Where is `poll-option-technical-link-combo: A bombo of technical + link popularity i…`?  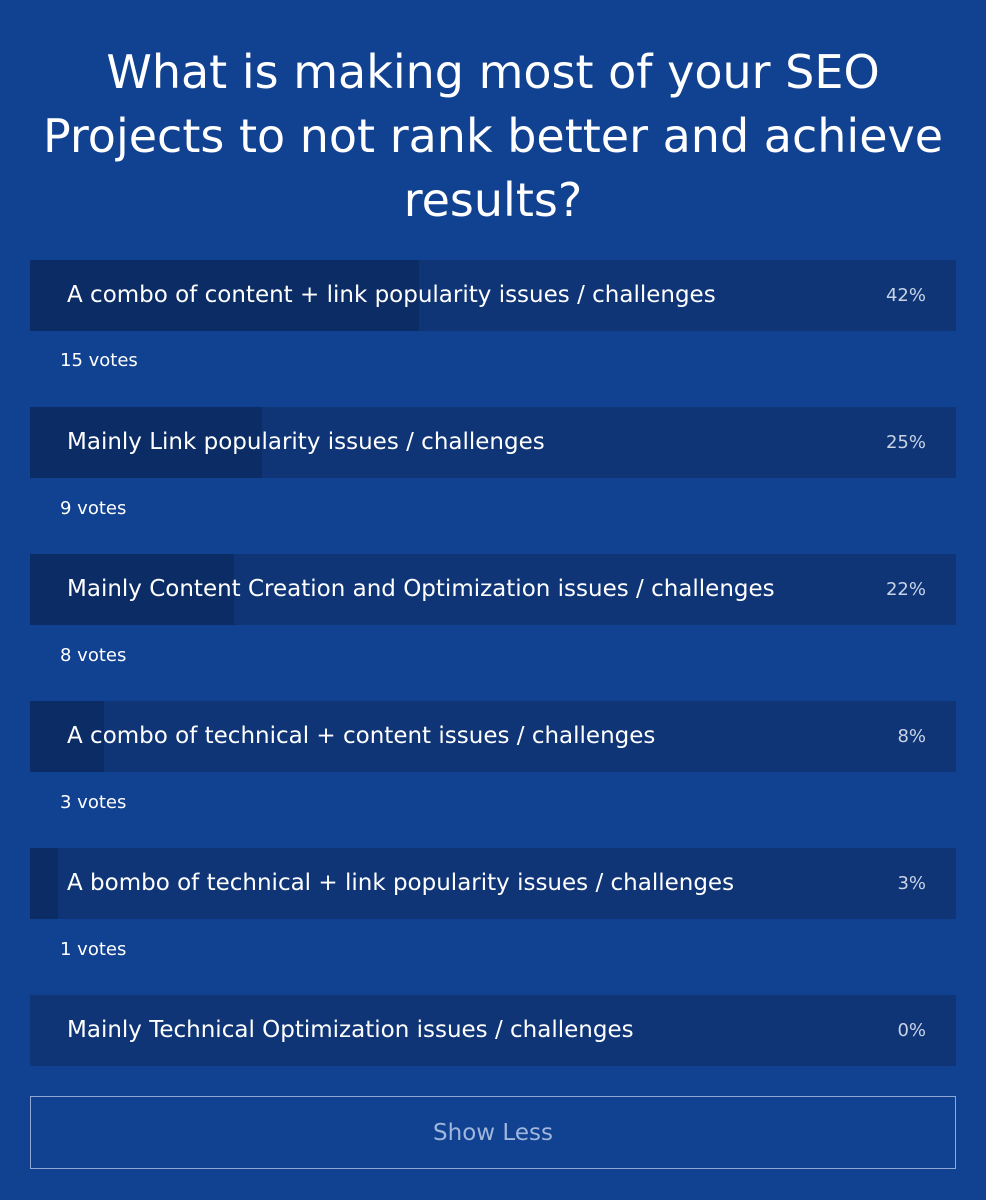 poll-option-technical-link-combo: A bombo of technical + link popularity i… is located at coordinates (493, 883).